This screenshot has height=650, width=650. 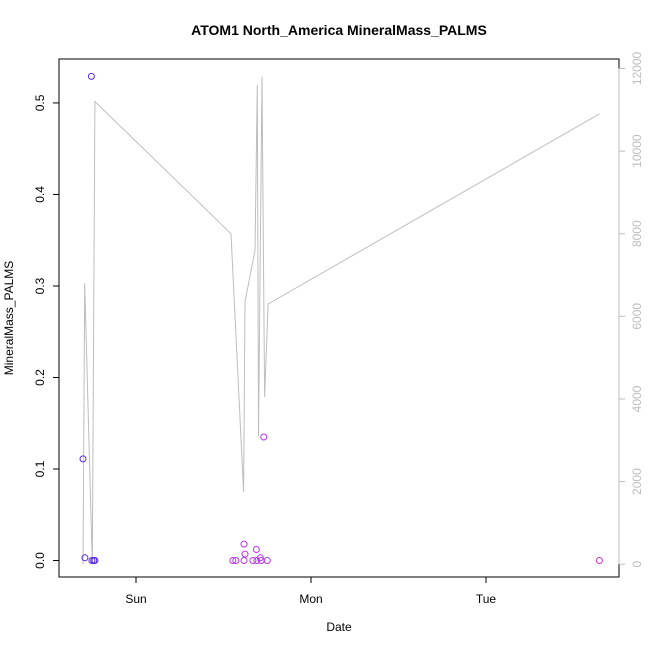 I want to click on y2-tick-label: 6000, so click(x=637, y=316).